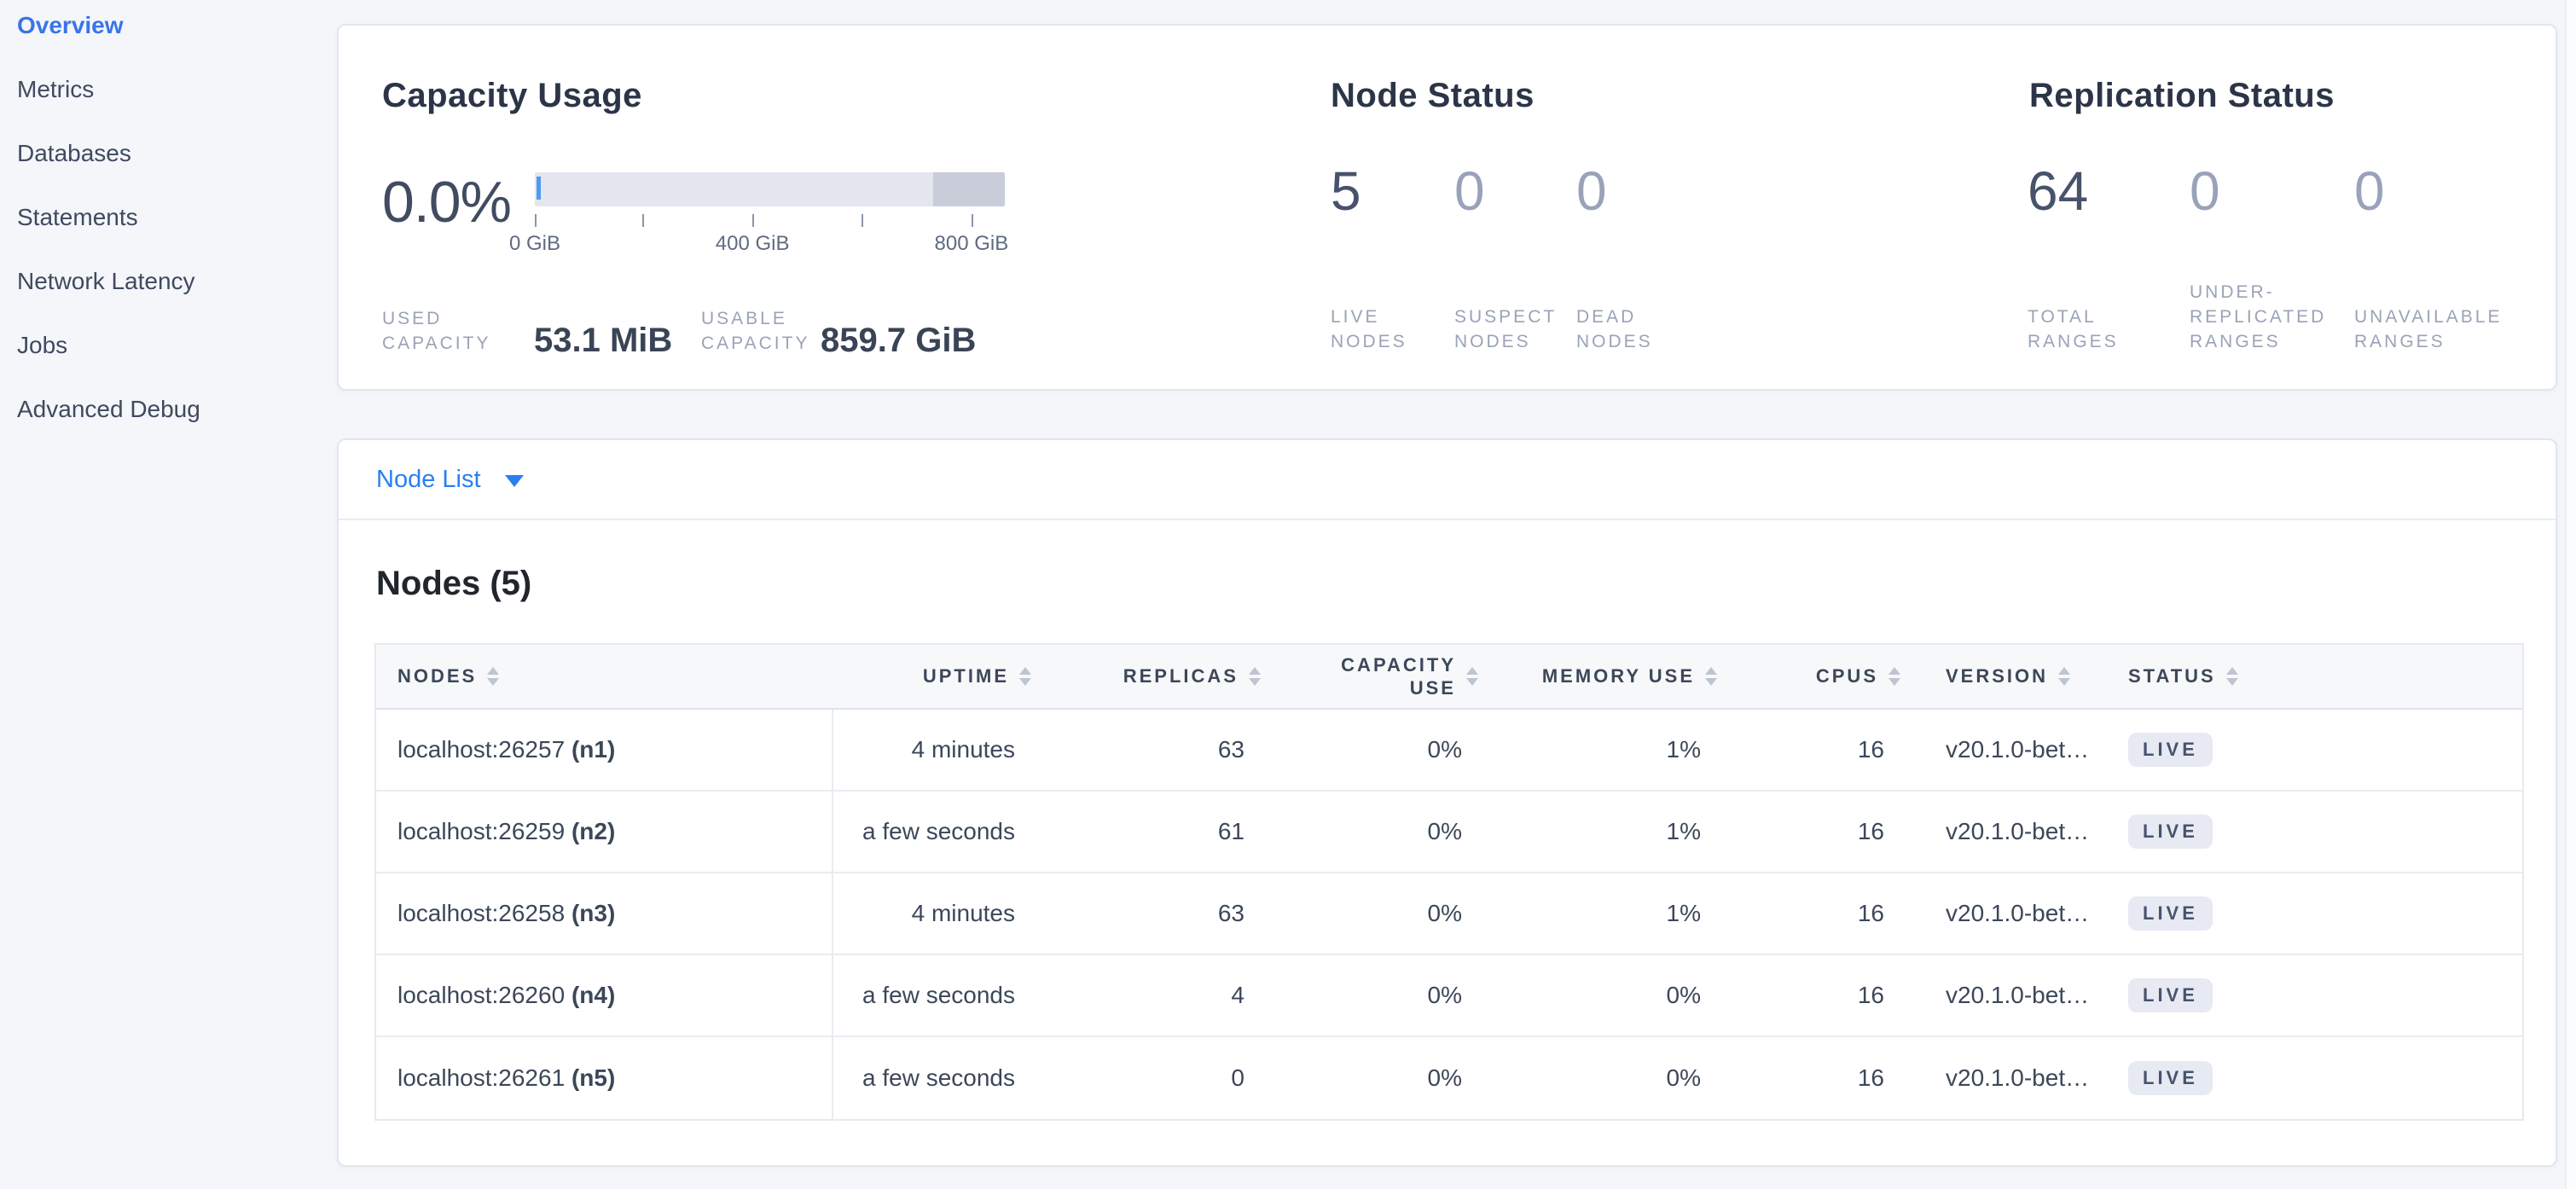  Describe the element at coordinates (481, 913) in the screenshot. I see `node-address: localhost:26258` at that location.